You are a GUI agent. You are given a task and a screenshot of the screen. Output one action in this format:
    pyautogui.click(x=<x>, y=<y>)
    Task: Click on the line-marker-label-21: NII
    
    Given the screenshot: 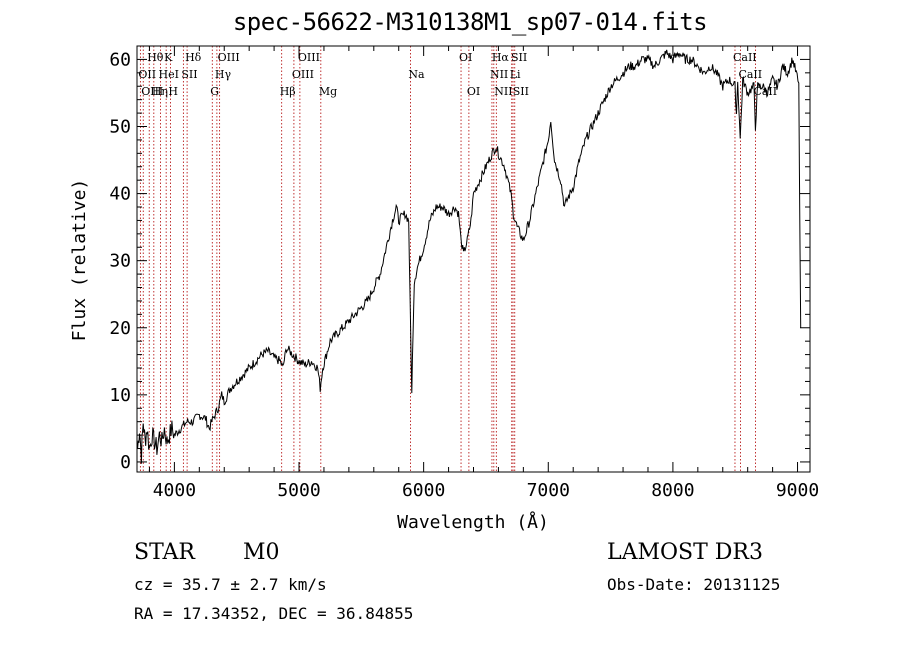 What is the action you would take?
    pyautogui.click(x=503, y=91)
    